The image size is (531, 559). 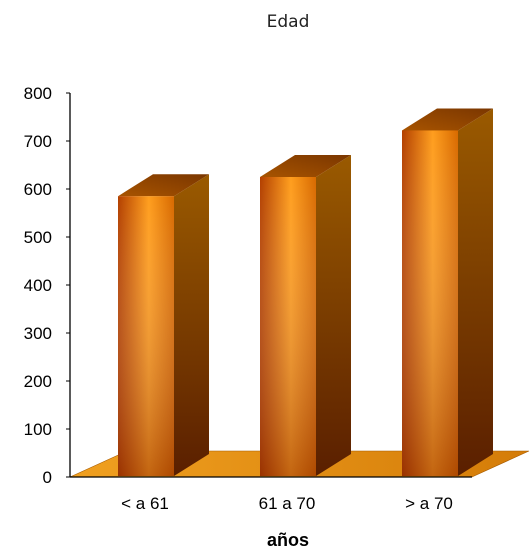 I want to click on y-tick-label: 100, so click(x=38, y=429).